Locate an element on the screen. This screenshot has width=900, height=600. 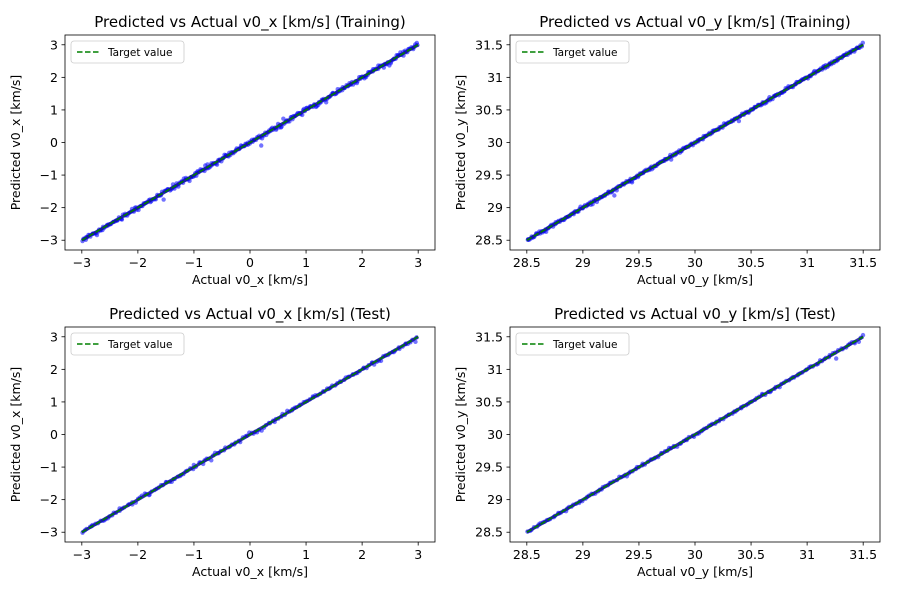
chart-title: Predicted vs Actual v0_y [km/s] (Test) is located at coordinates (695, 314).